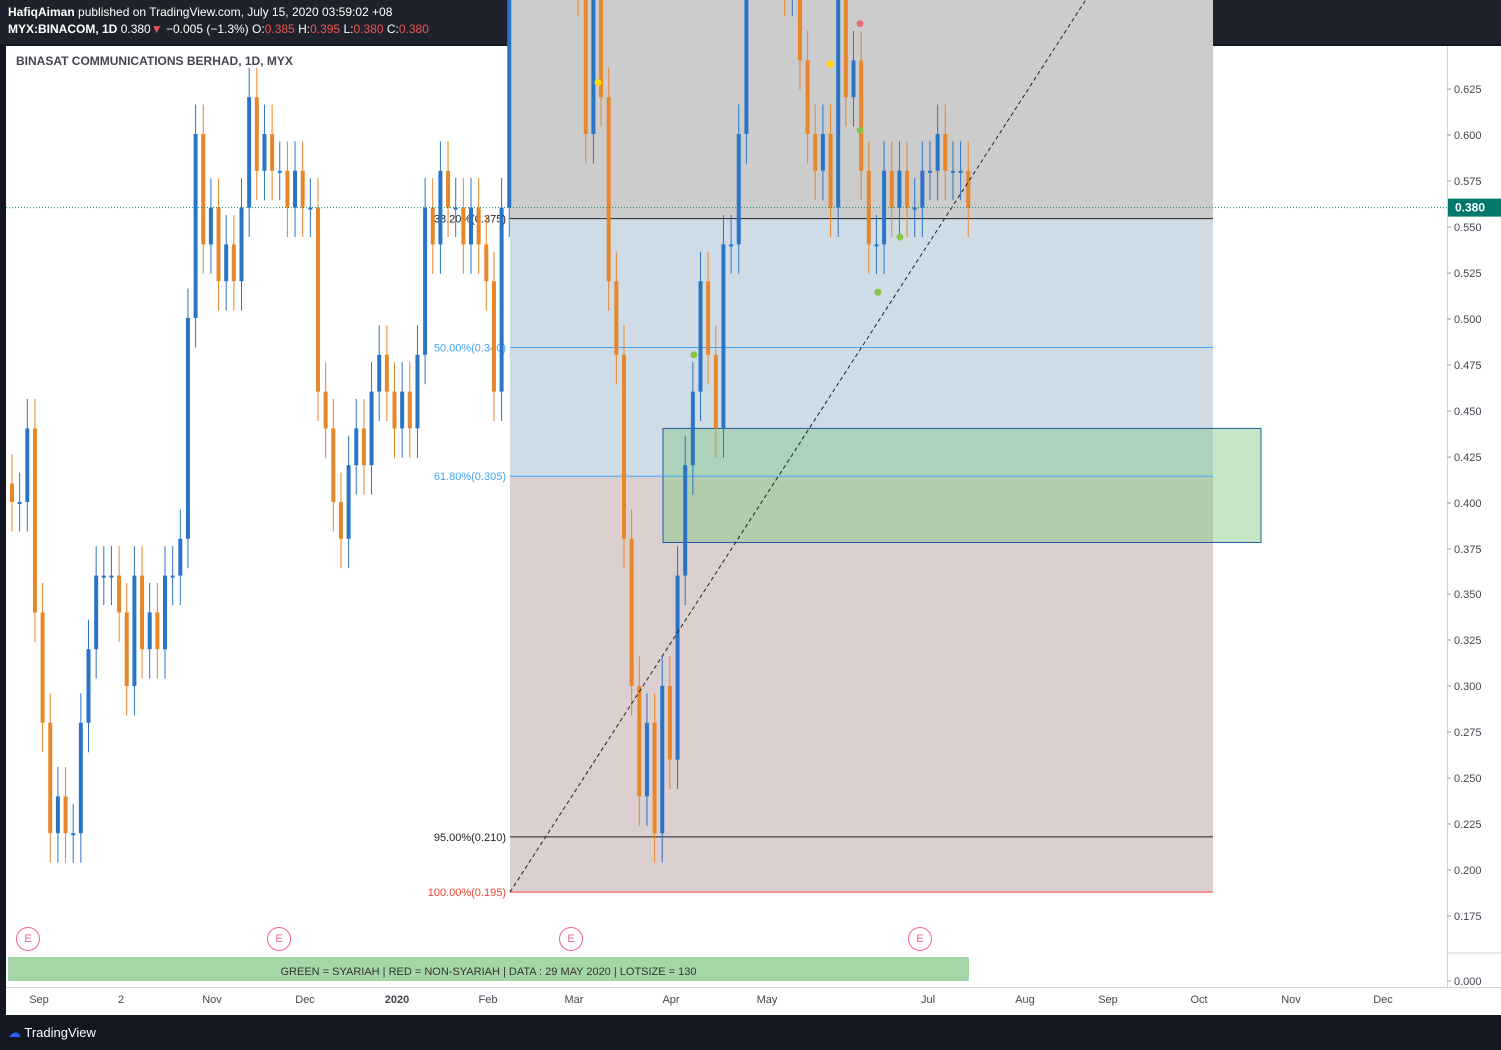 This screenshot has height=1050, width=1501. Describe the element at coordinates (392, 29) in the screenshot. I see `close-label: C:` at that location.